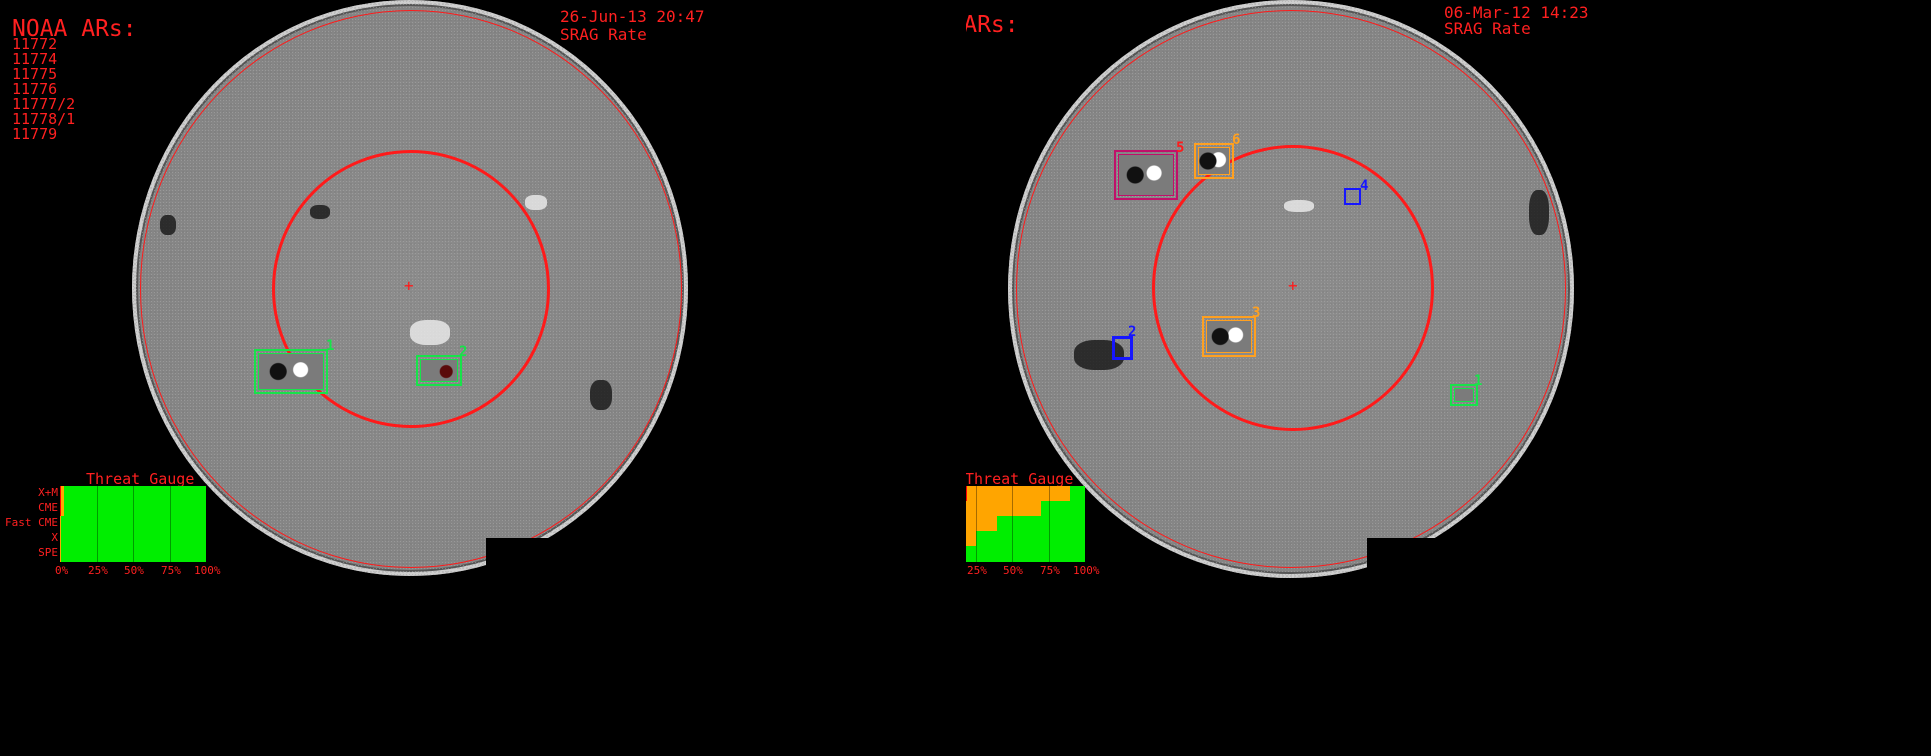 The height and width of the screenshot is (756, 1931). Describe the element at coordinates (1236, 140) in the screenshot. I see `region-label-6: 6` at that location.